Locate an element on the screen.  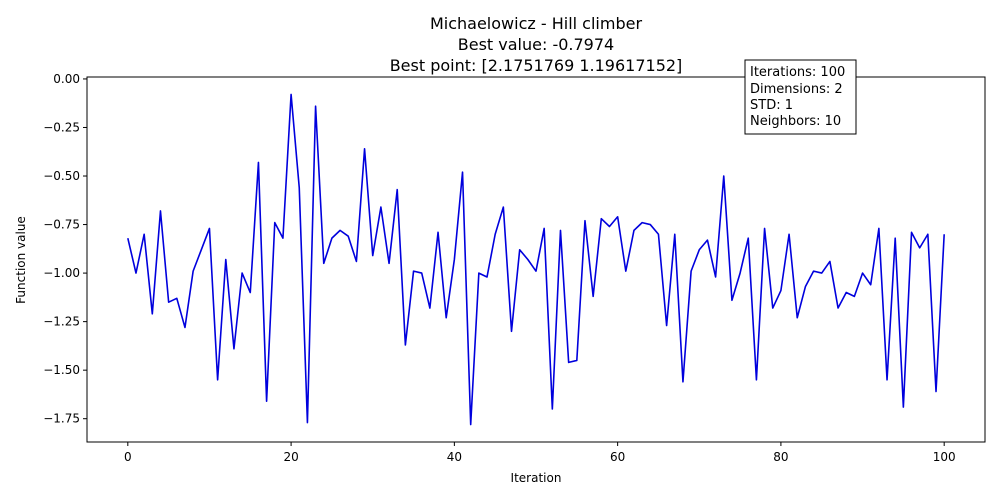
x-tick-label: 80 is located at coordinates (780, 457).